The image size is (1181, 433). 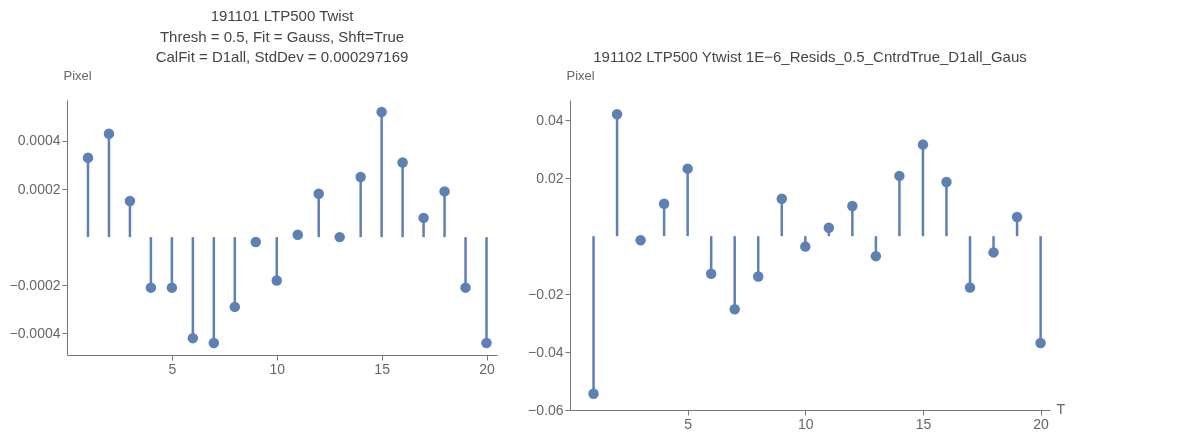 I want to click on y-tick-label: 0.04, so click(x=550, y=119).